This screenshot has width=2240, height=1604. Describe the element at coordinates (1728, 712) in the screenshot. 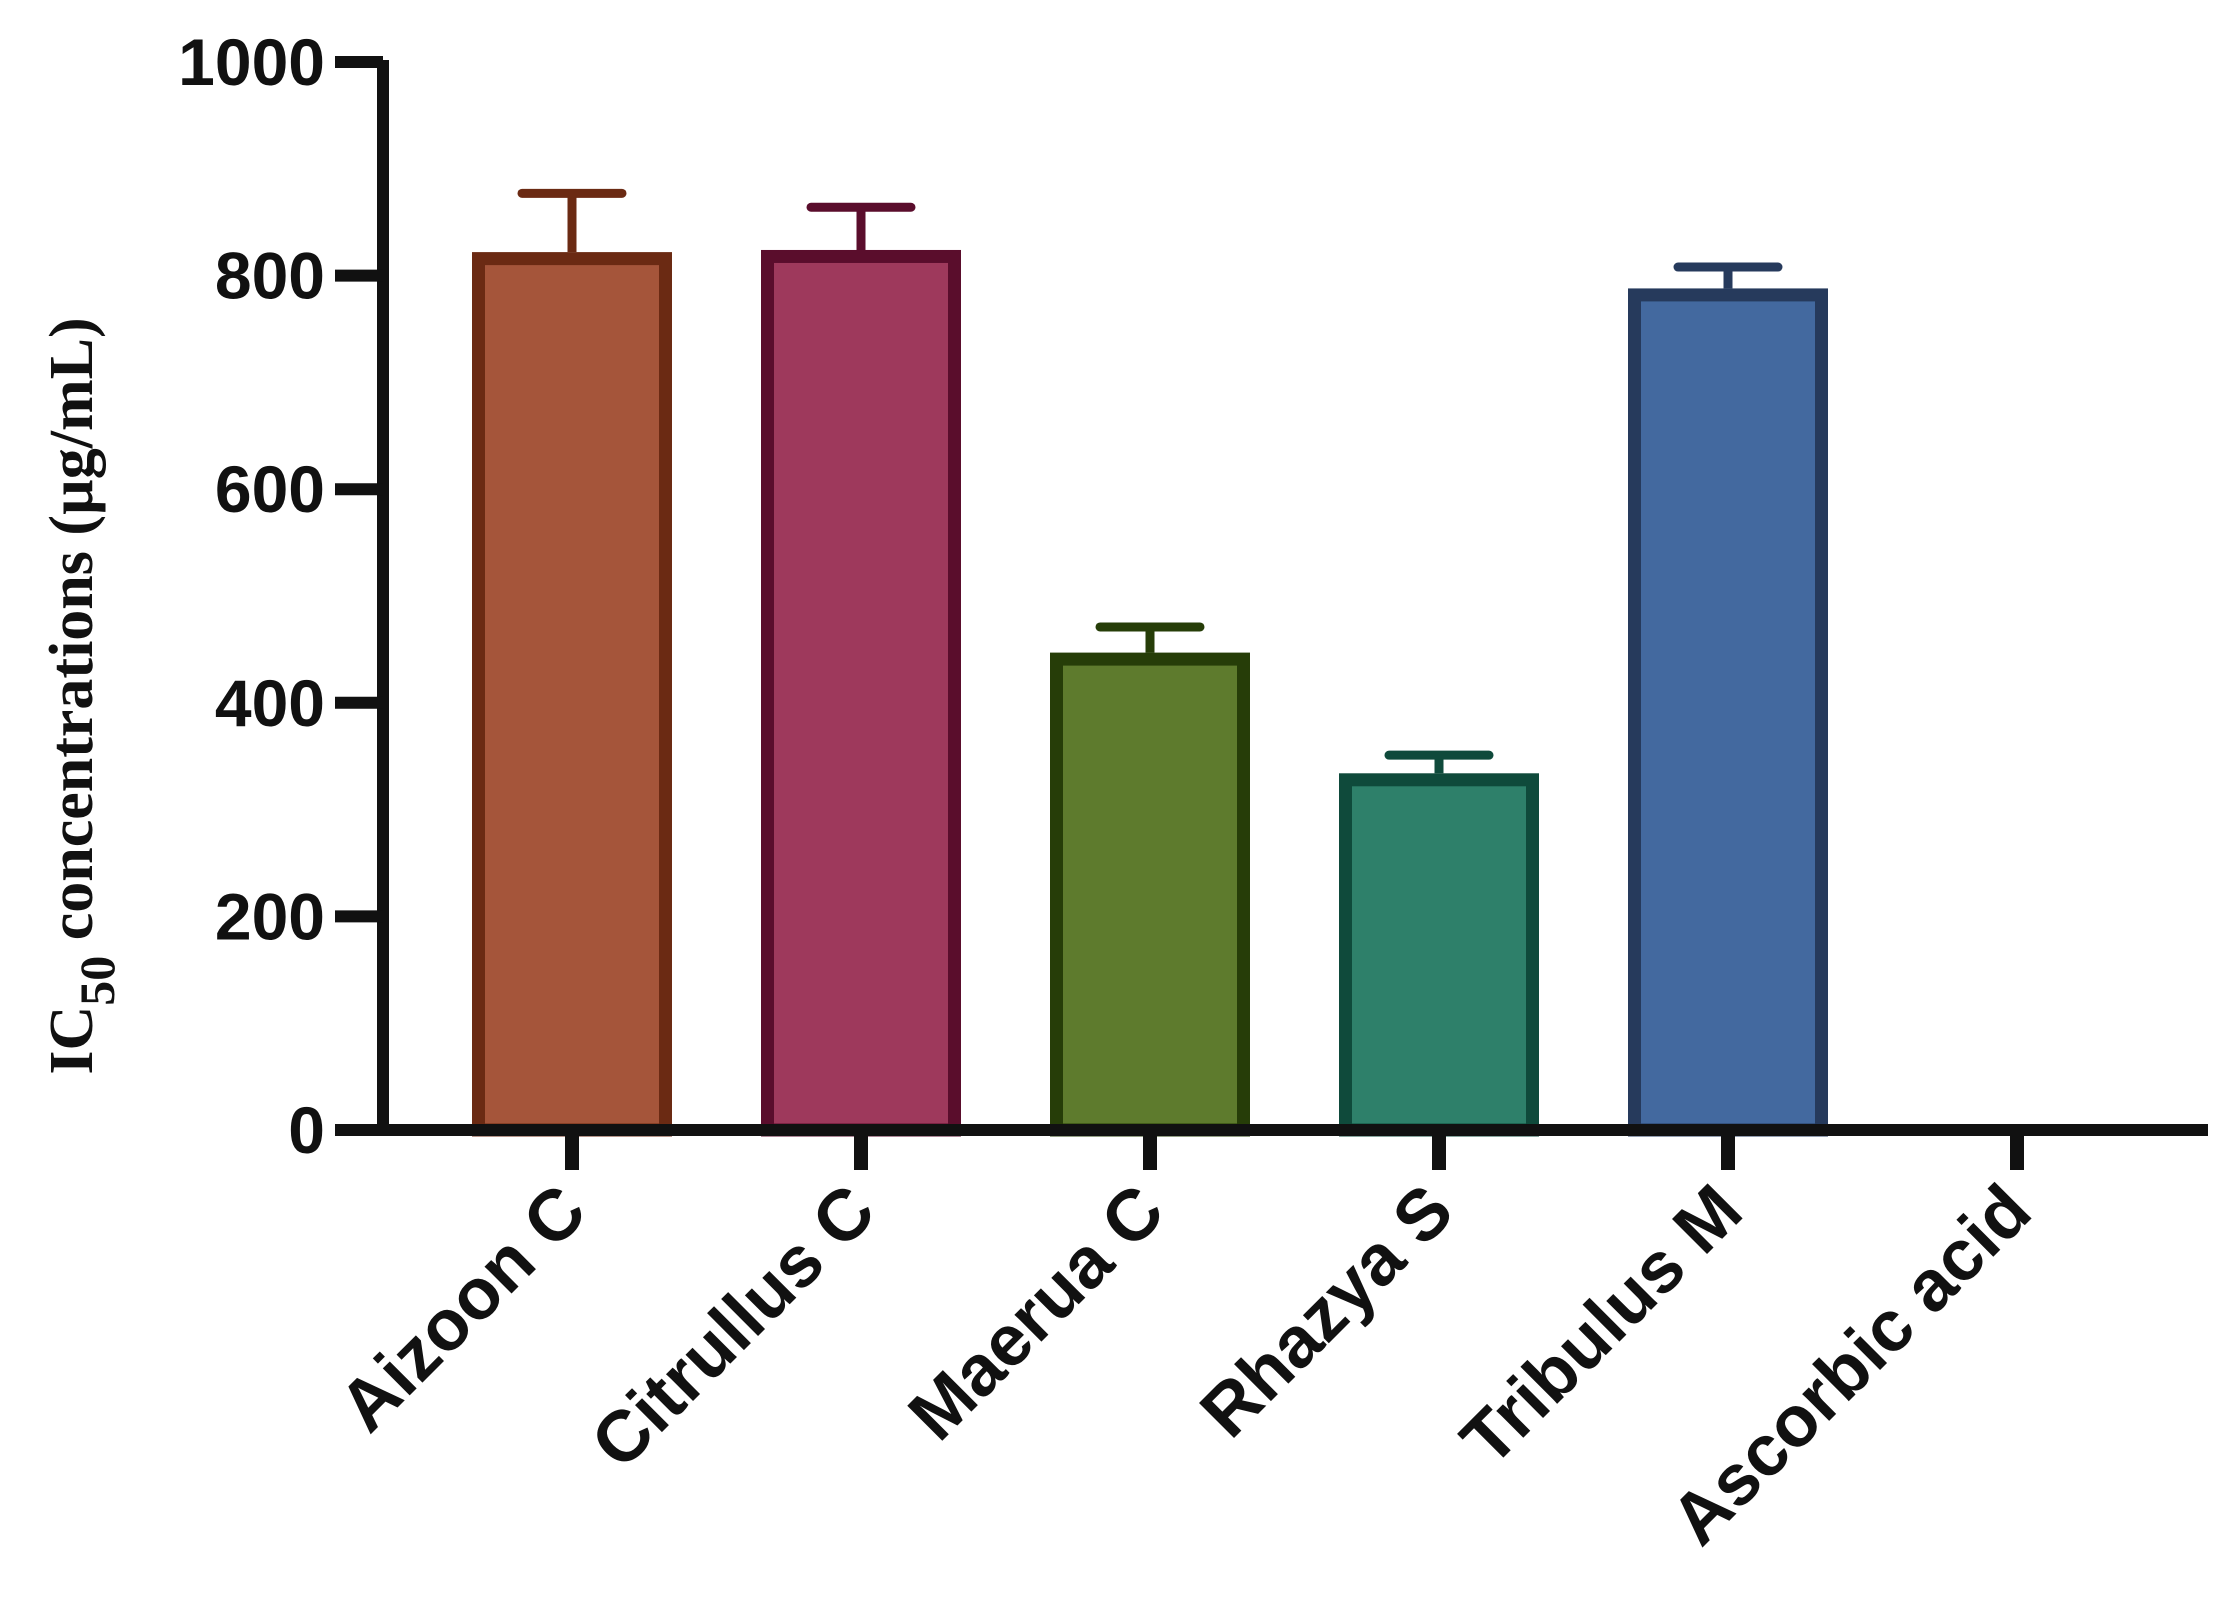

I see `bar-tribulus-m` at that location.